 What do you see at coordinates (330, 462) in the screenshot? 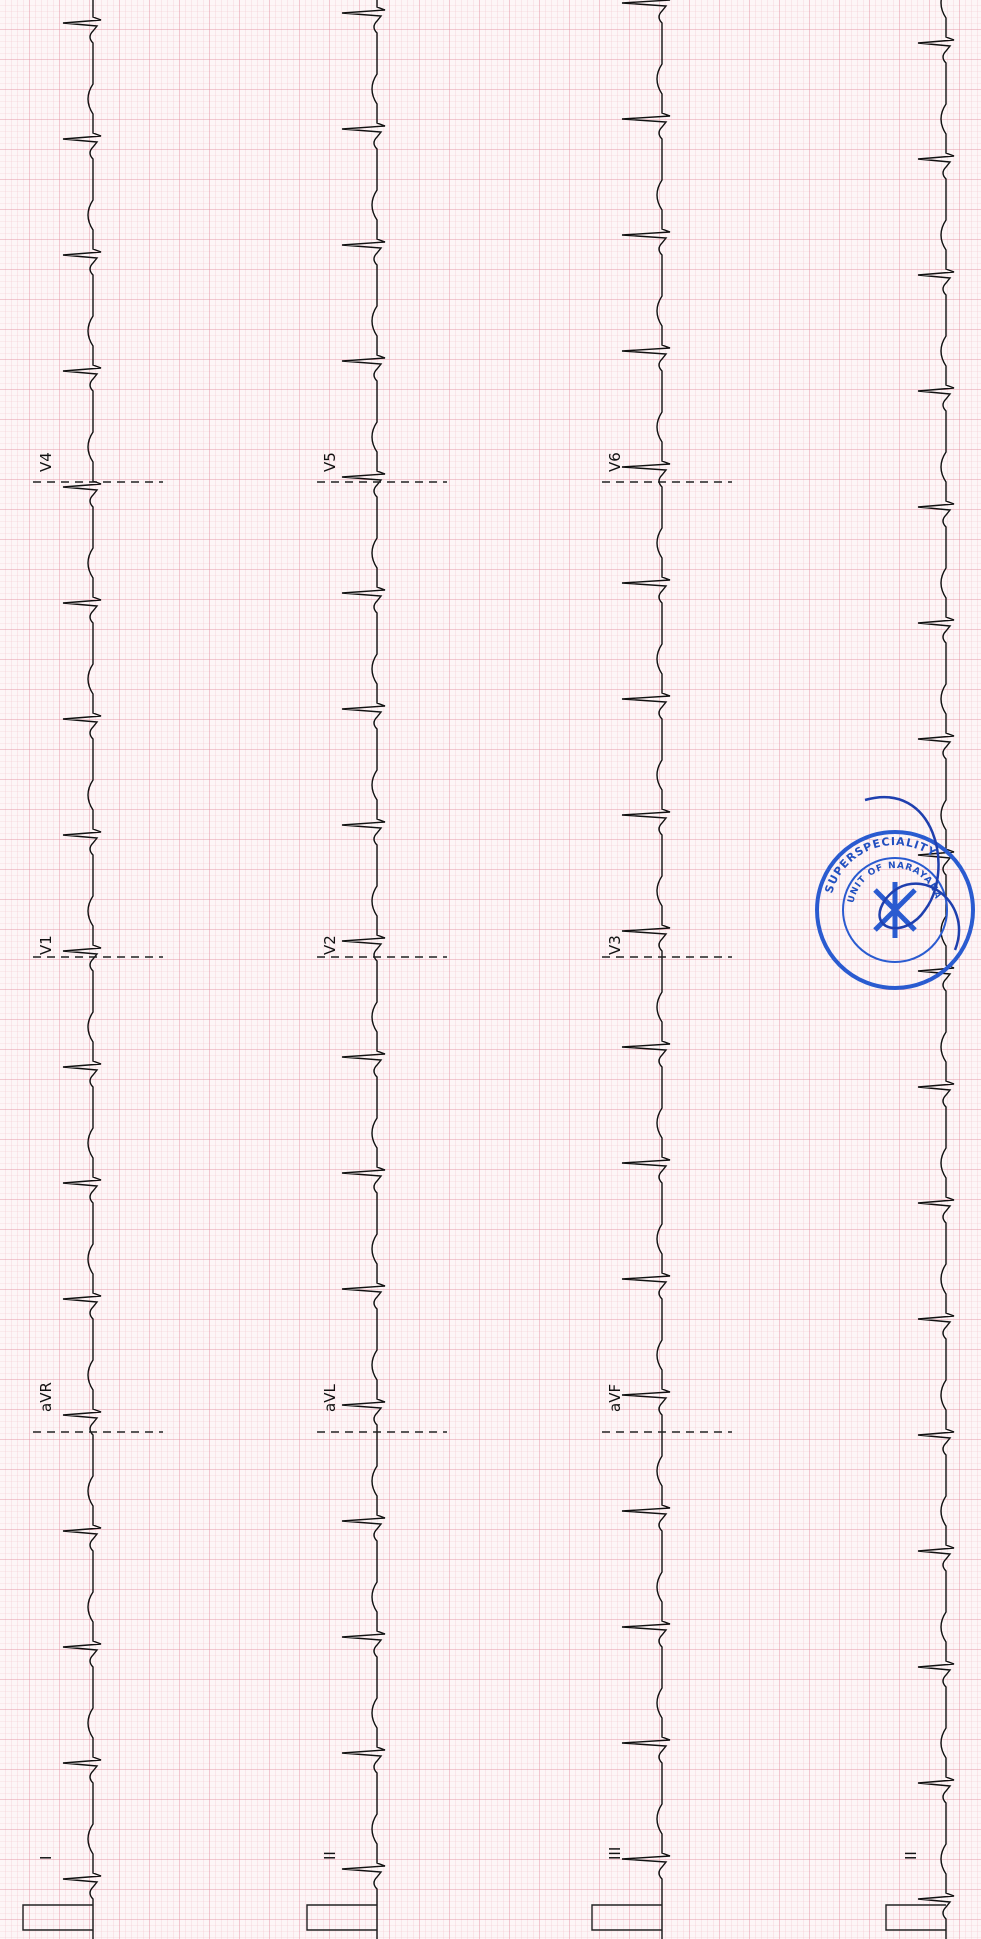
I see `lead-label: V5` at bounding box center [330, 462].